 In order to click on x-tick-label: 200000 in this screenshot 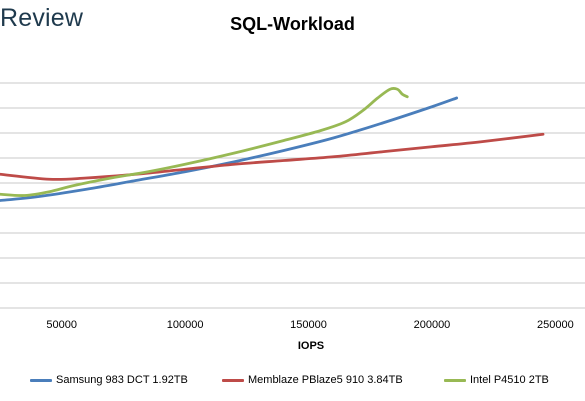, I will do `click(432, 325)`.